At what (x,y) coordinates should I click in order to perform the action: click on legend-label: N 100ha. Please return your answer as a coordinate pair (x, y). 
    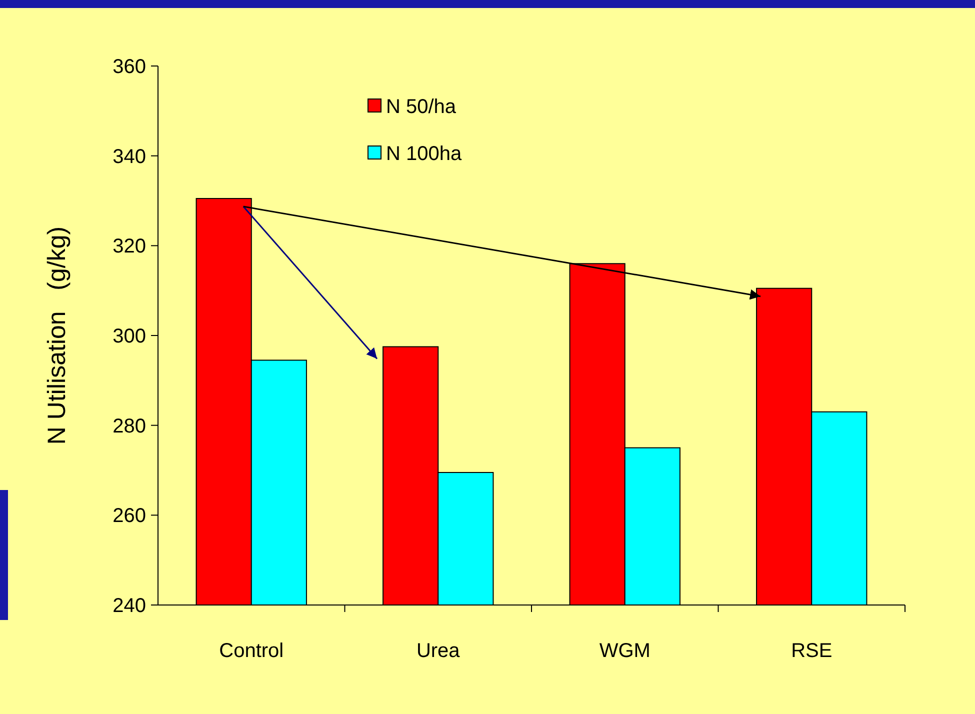
    Looking at the image, I should click on (424, 154).